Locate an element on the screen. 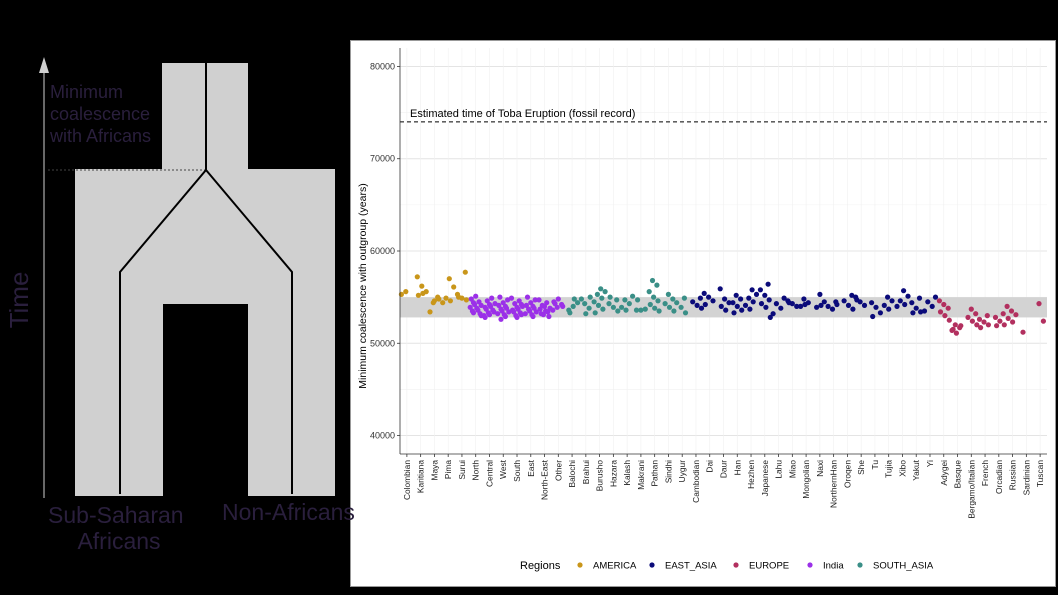 This screenshot has height=595, width=1058. data-point-West is located at coordinates (501, 309).